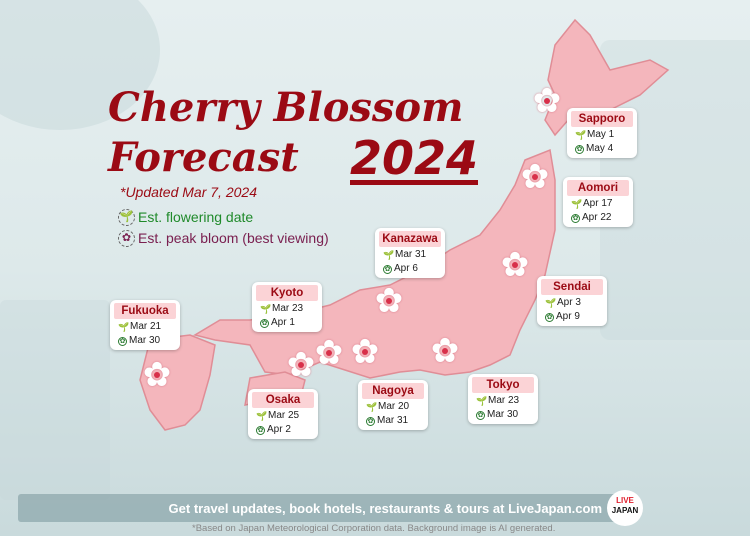  I want to click on title-line-2: Forecast, so click(203, 157).